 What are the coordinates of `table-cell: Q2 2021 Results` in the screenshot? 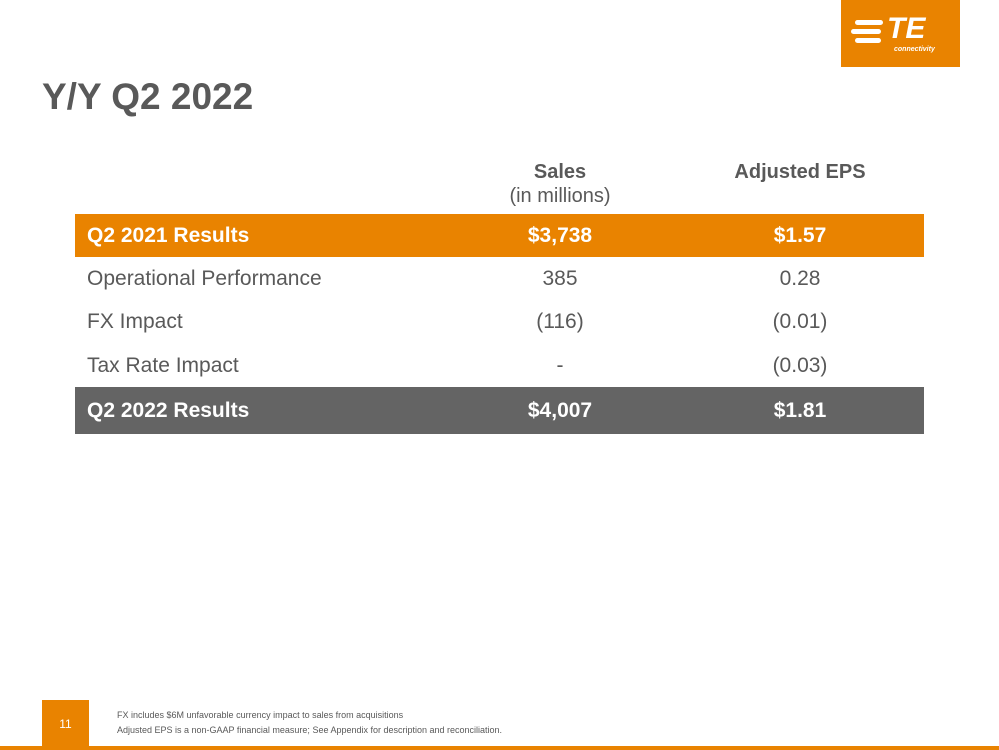 It's located at (168, 235).